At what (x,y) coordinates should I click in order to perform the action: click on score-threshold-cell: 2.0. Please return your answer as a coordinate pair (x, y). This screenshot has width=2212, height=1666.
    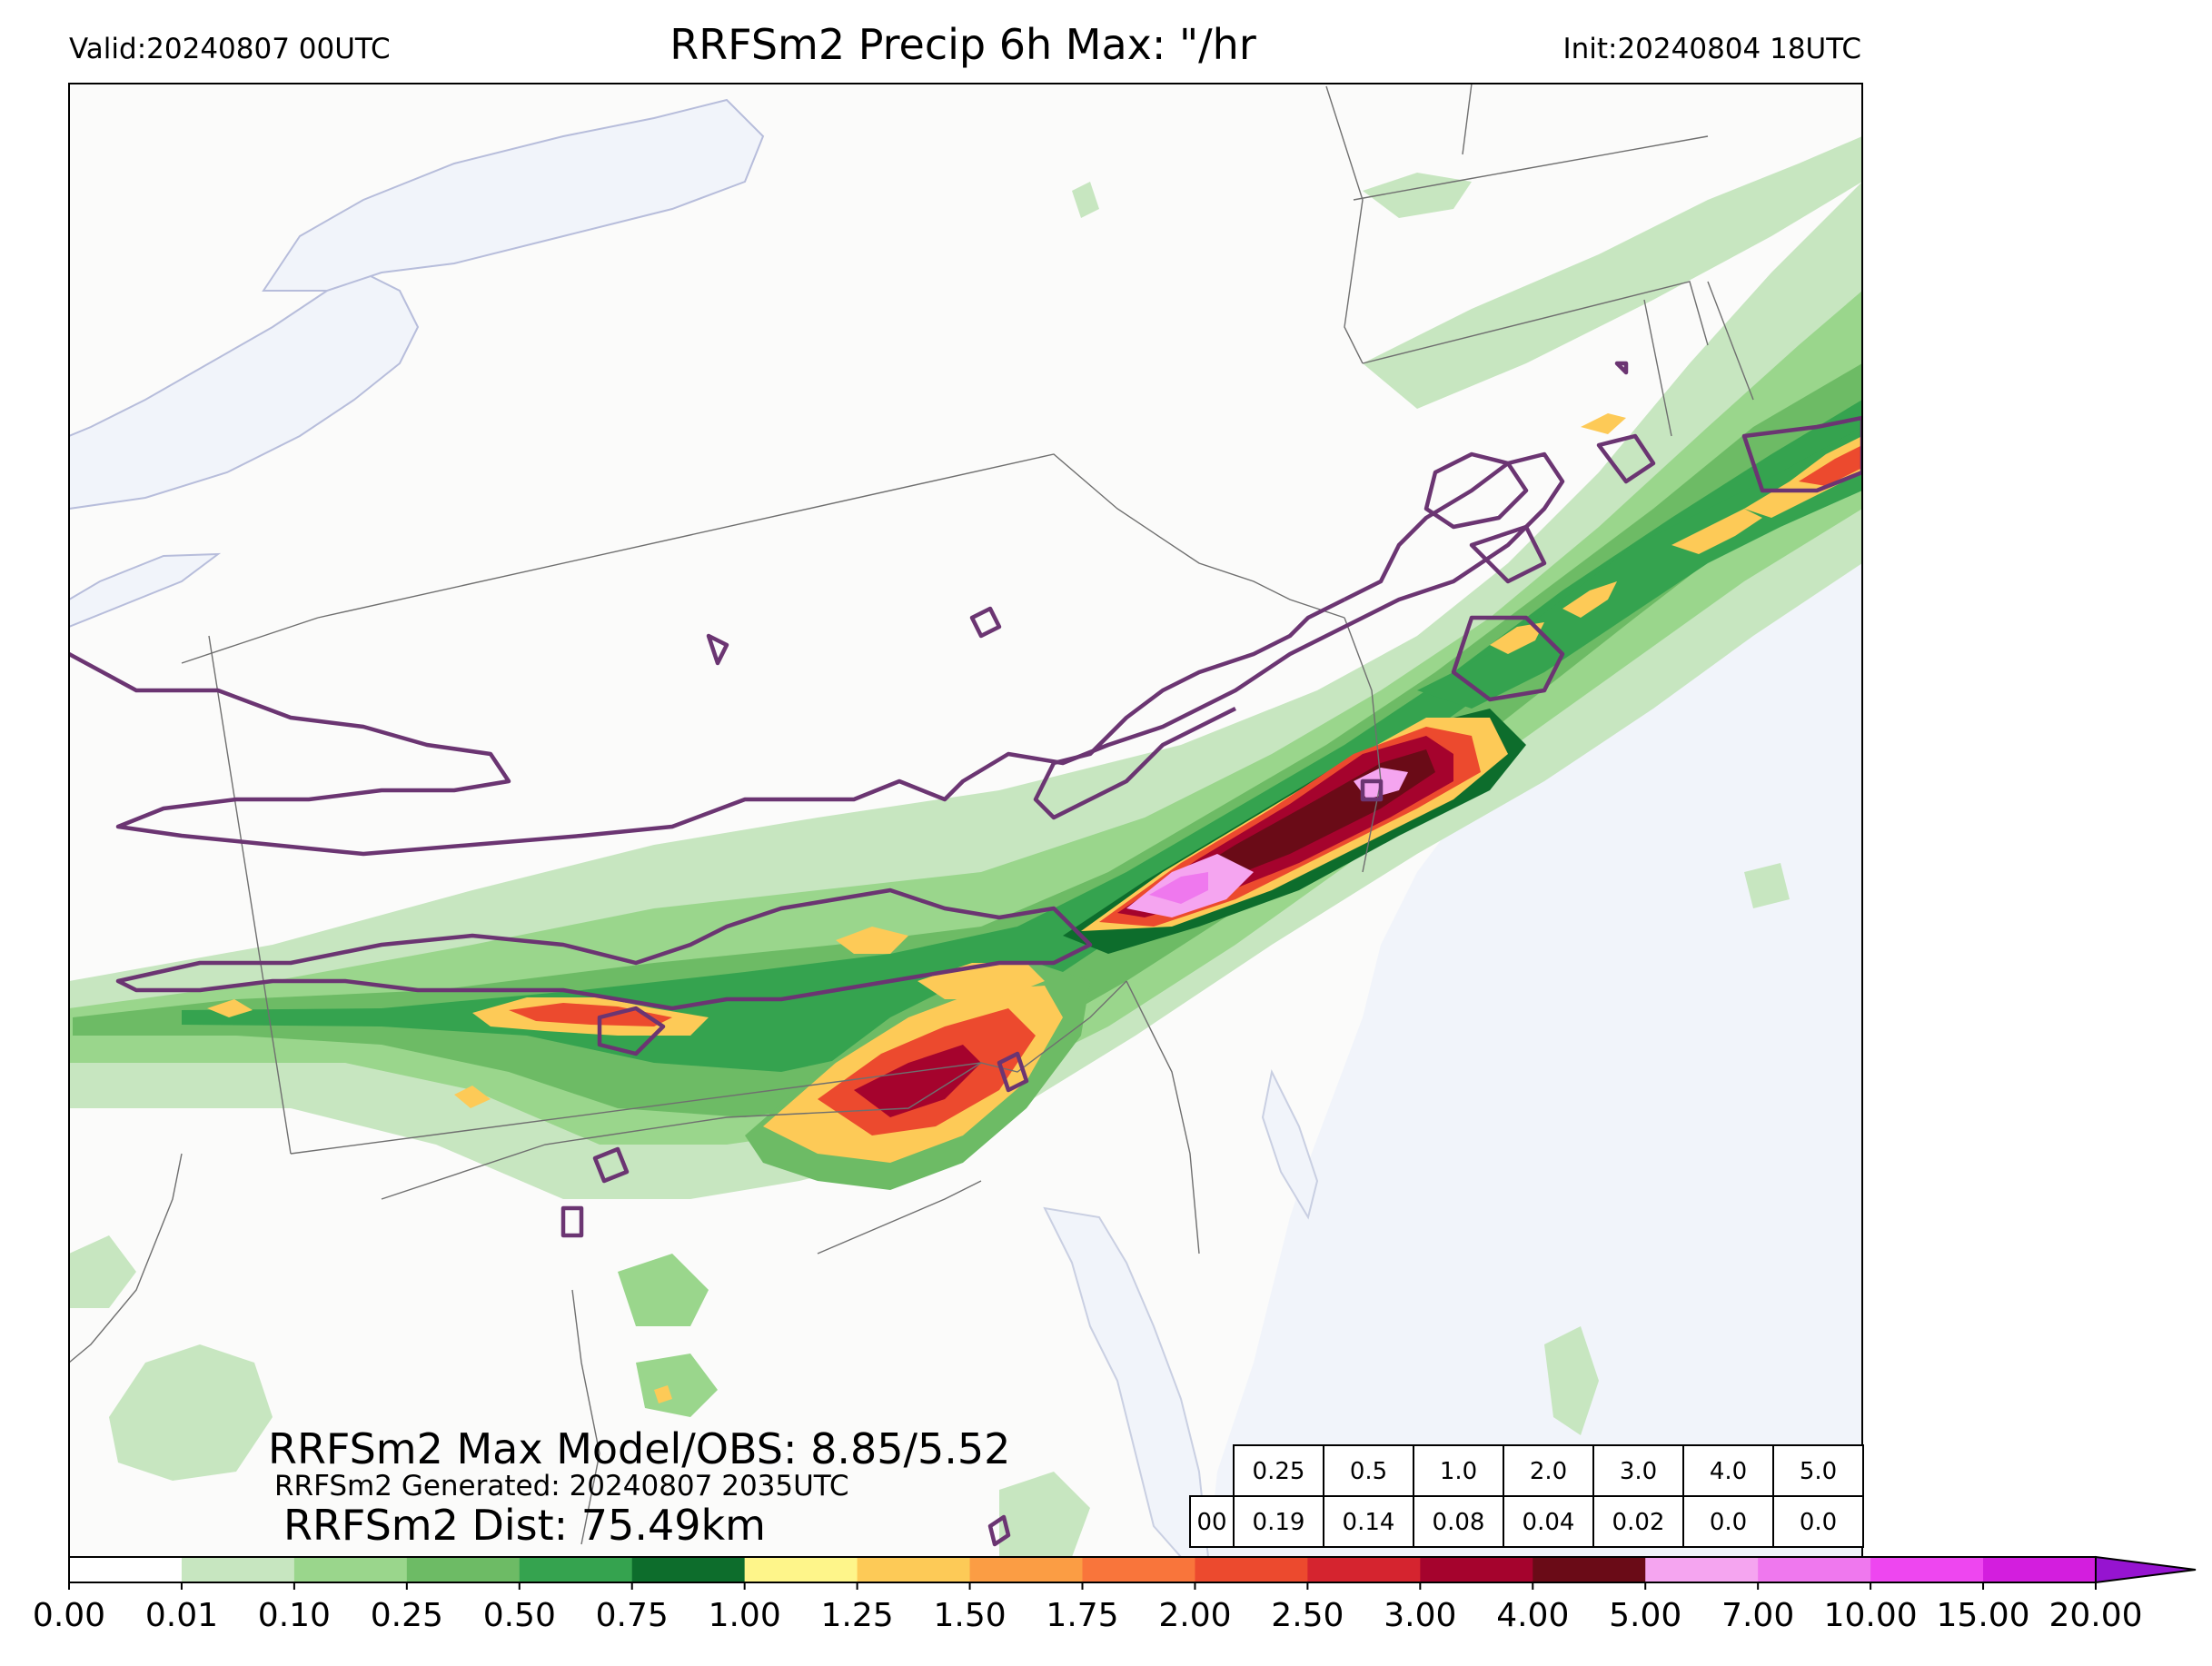
    Looking at the image, I should click on (1548, 1470).